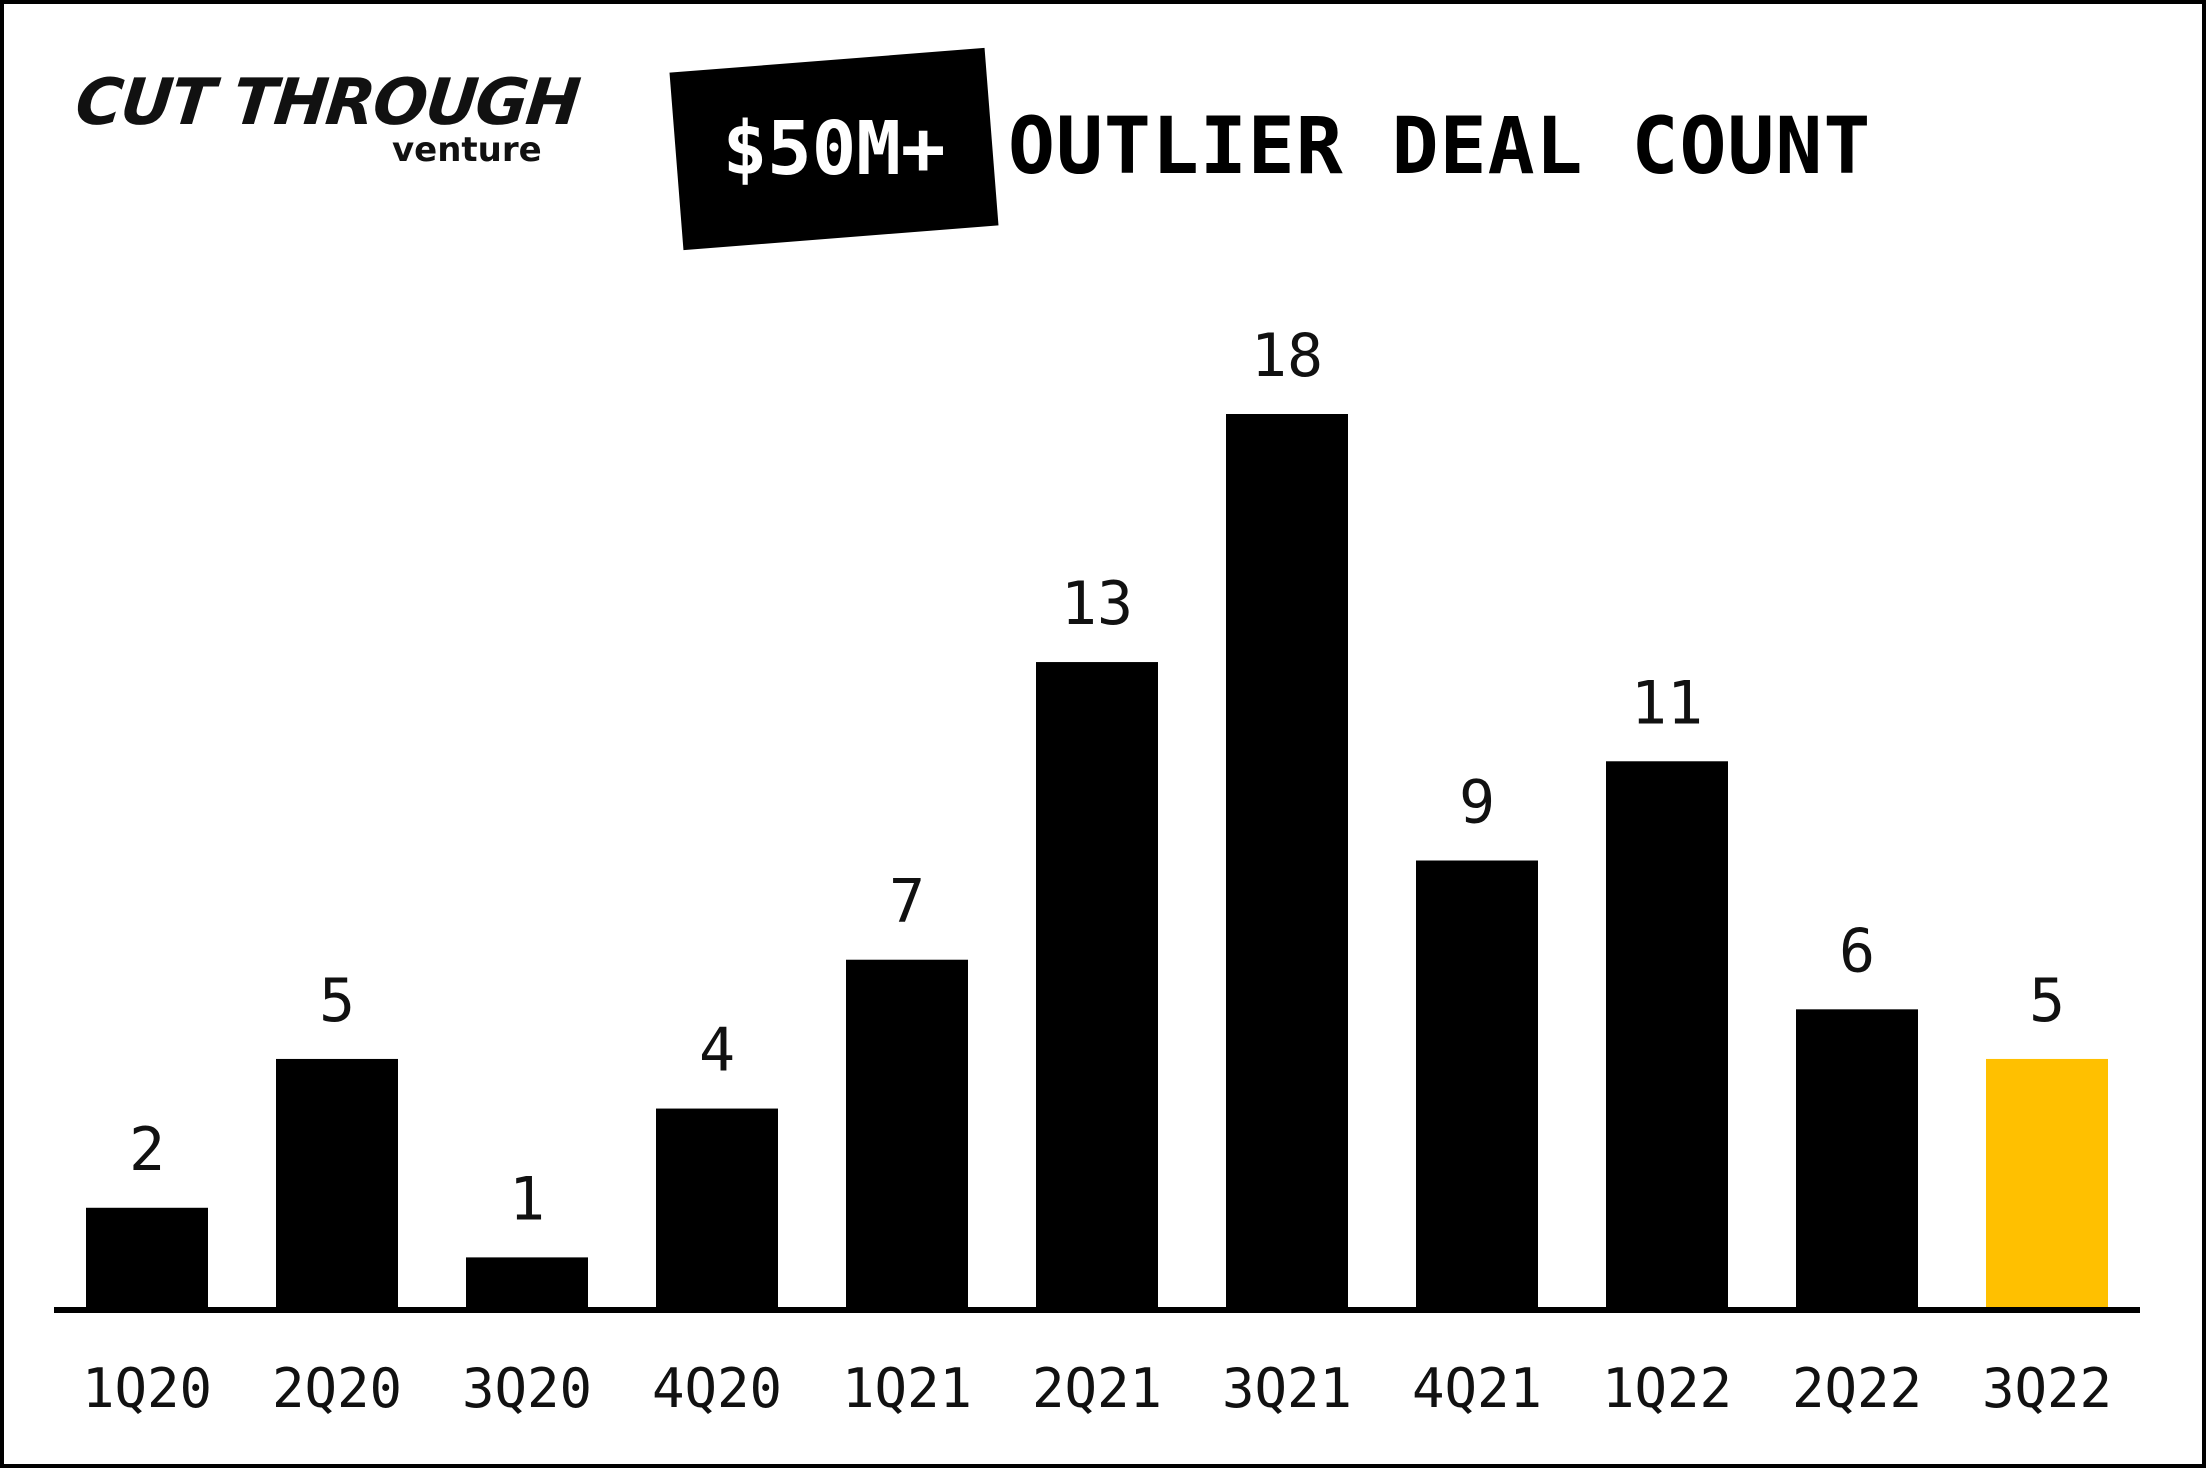 This screenshot has height=1468, width=2206. What do you see at coordinates (147, 1388) in the screenshot?
I see `category-label-1Q20: 1Q20` at bounding box center [147, 1388].